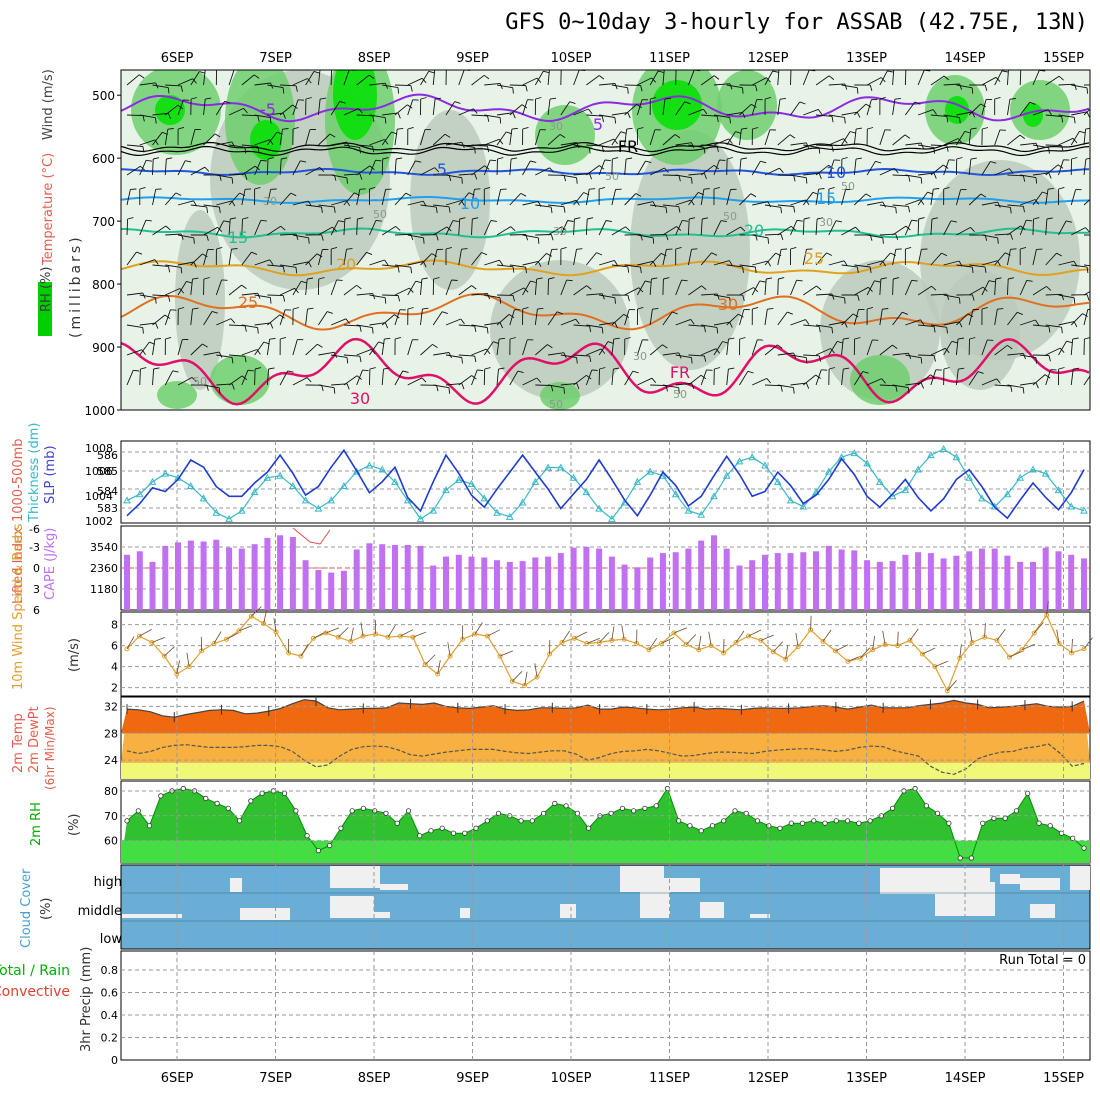 This screenshot has width=1100, height=1100. Describe the element at coordinates (152, 916) in the screenshot. I see `cloud-block` at that location.